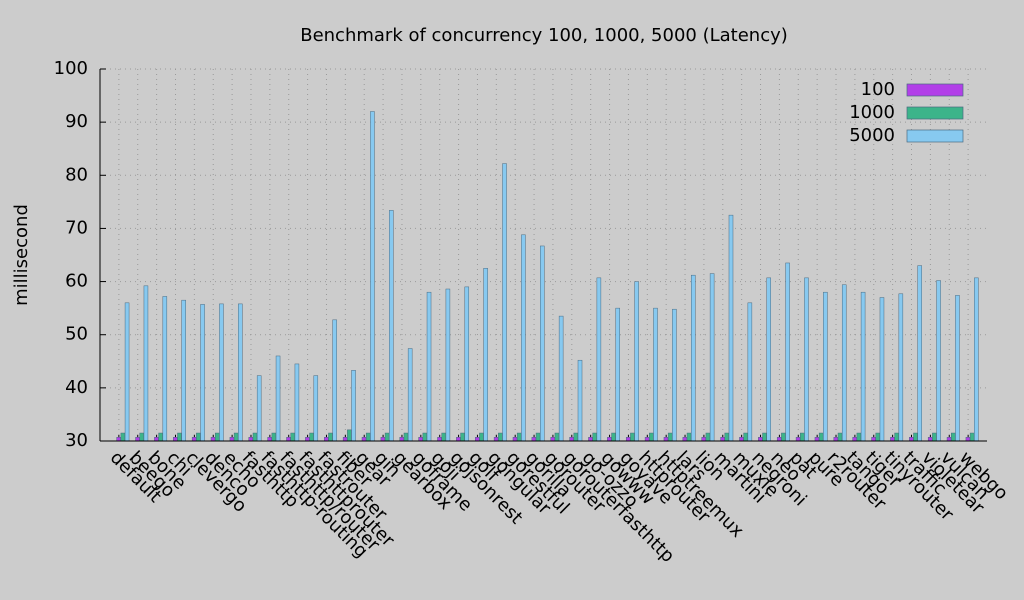  What do you see at coordinates (76, 174) in the screenshot?
I see `y-tick-label: 80` at bounding box center [76, 174].